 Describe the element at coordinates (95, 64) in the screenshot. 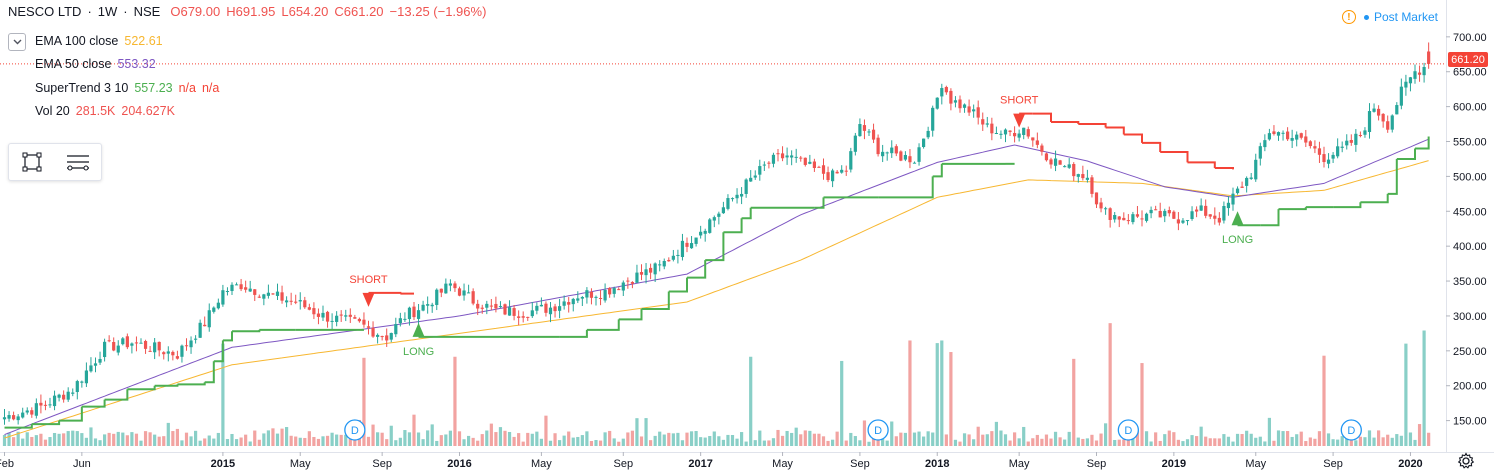

I see `indicator-ema50: EMA 50 close 553.32` at that location.